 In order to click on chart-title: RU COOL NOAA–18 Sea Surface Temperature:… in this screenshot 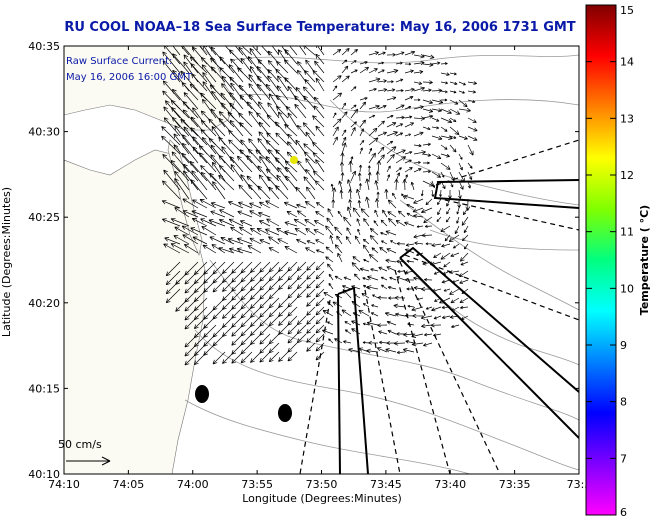, I will do `click(320, 27)`.